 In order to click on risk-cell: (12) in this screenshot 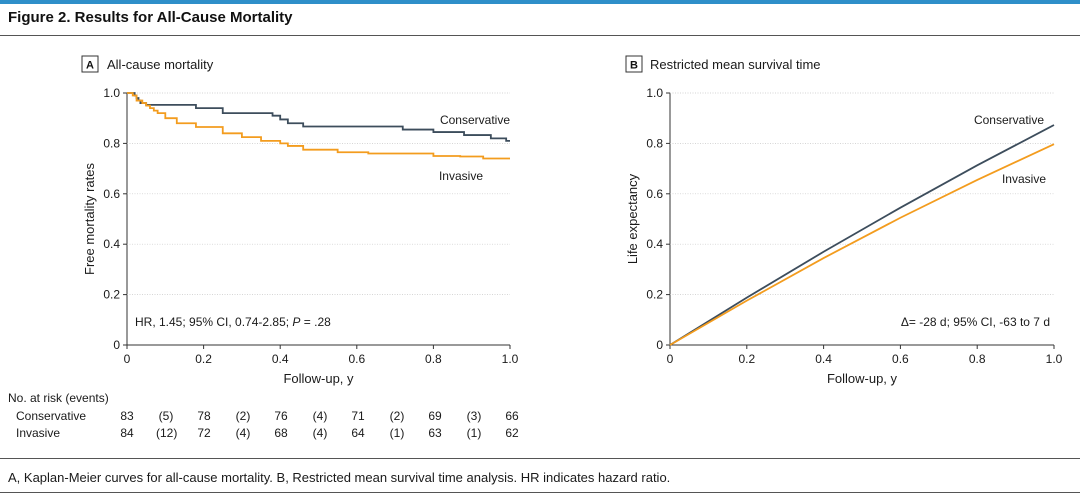, I will do `click(167, 433)`.